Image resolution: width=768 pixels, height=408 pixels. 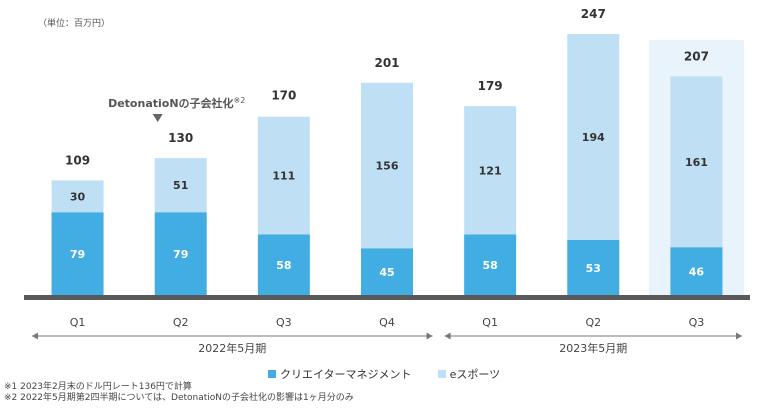 I want to click on bar-value-label: 111, so click(x=283, y=176).